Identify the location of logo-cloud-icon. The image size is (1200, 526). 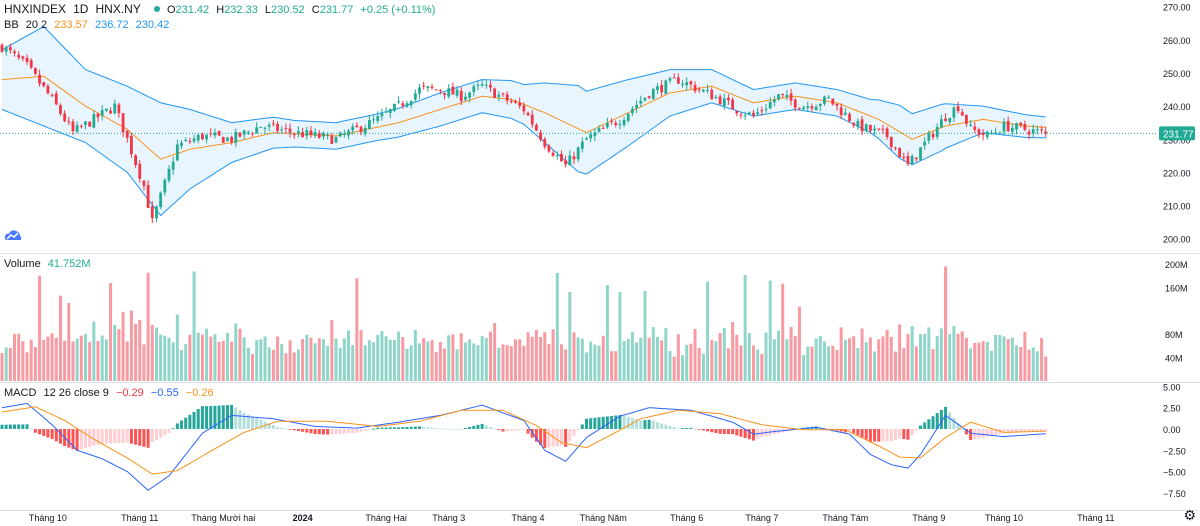
(13, 235).